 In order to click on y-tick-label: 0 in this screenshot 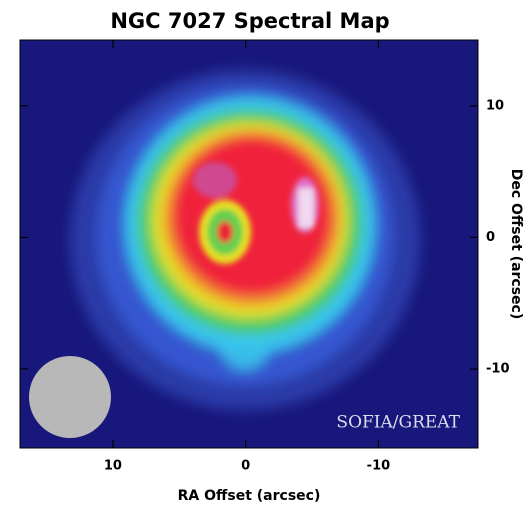, I will do `click(490, 237)`.